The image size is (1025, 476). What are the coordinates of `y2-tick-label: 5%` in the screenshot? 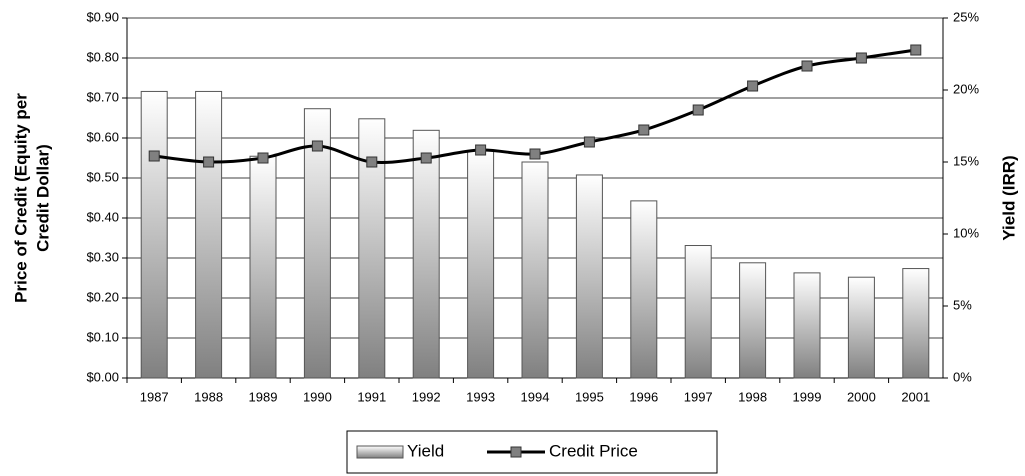 It's located at (962, 304).